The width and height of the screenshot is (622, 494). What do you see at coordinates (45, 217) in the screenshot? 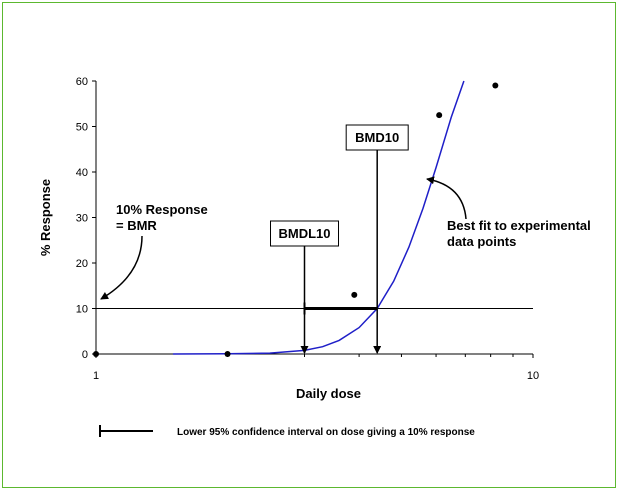
I see `y-axis-title: % Response` at bounding box center [45, 217].